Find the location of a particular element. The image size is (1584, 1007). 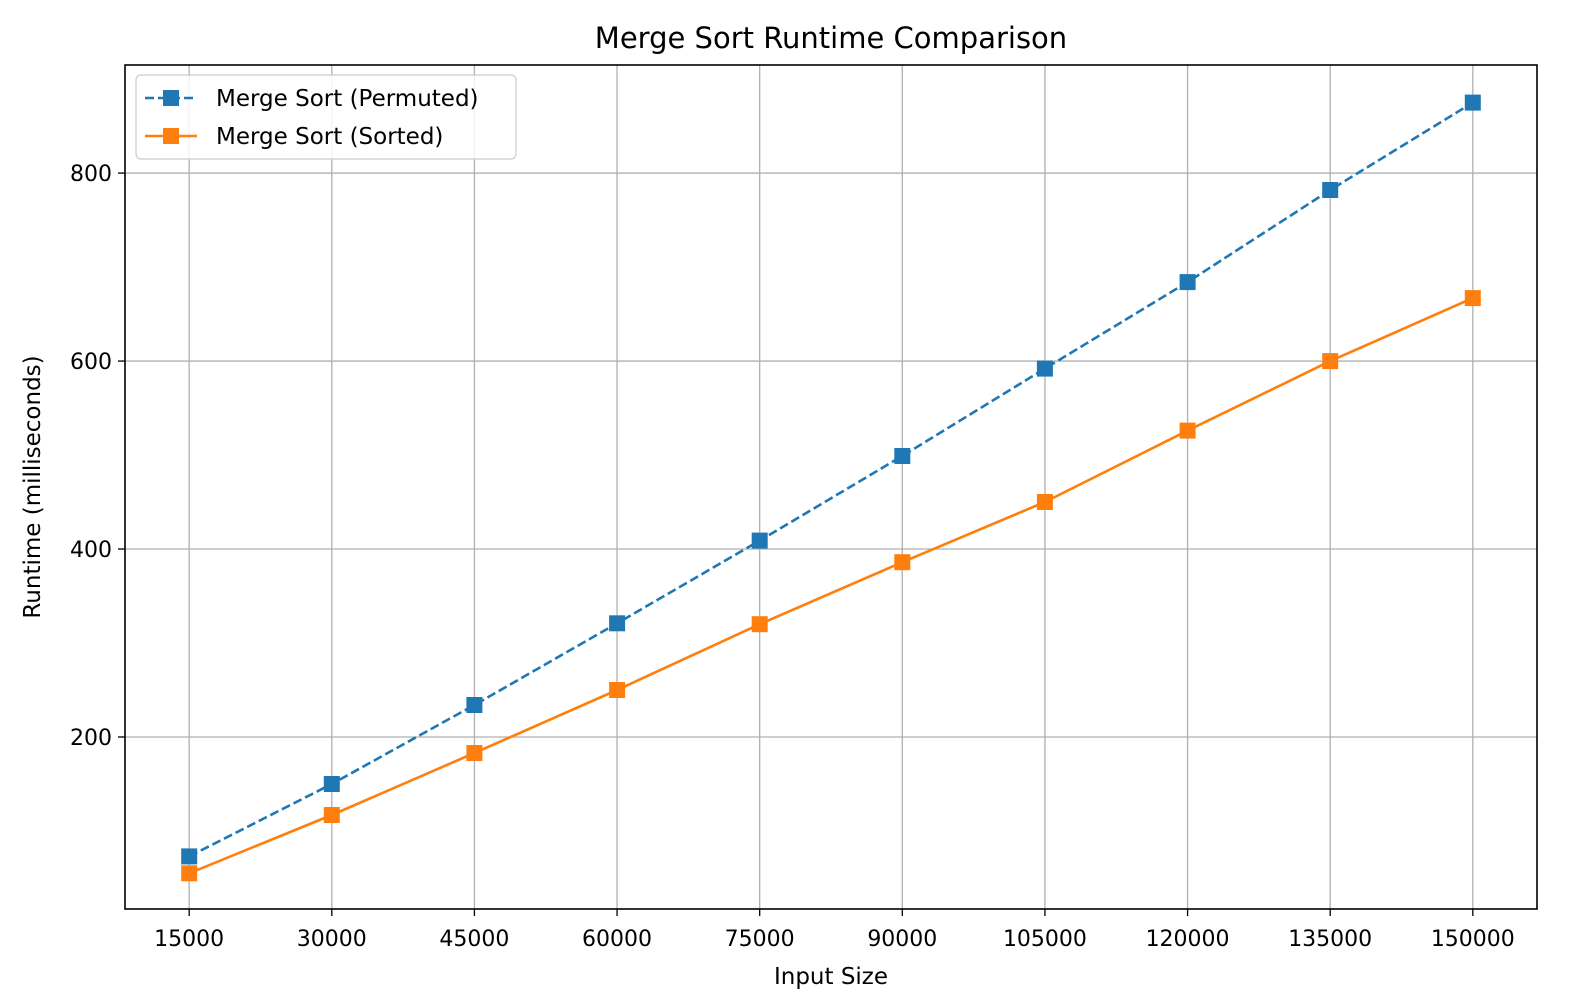

y-tick-label: 400 is located at coordinates (91, 550).